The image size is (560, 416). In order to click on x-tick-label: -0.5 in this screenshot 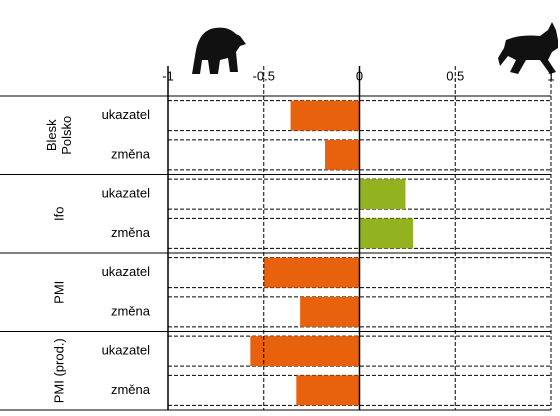, I will do `click(264, 75)`.